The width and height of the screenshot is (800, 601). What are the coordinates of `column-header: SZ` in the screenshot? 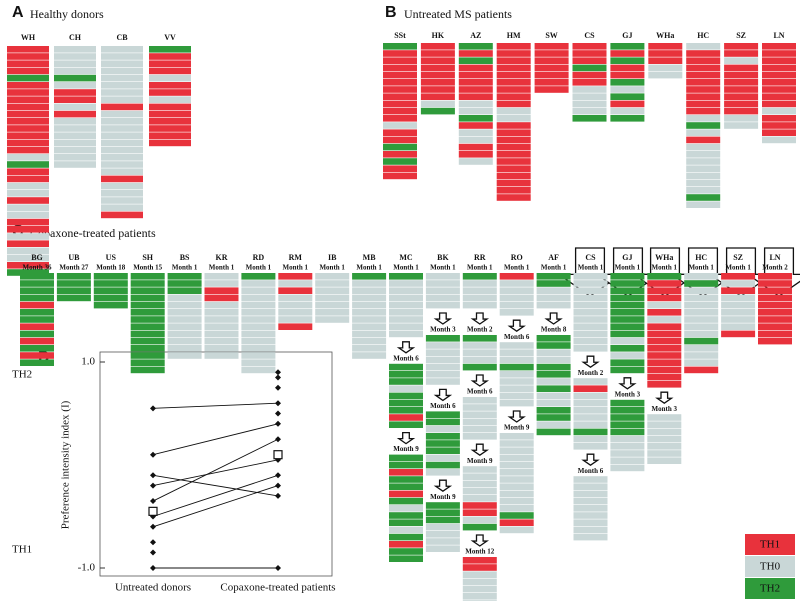 It's located at (738, 257).